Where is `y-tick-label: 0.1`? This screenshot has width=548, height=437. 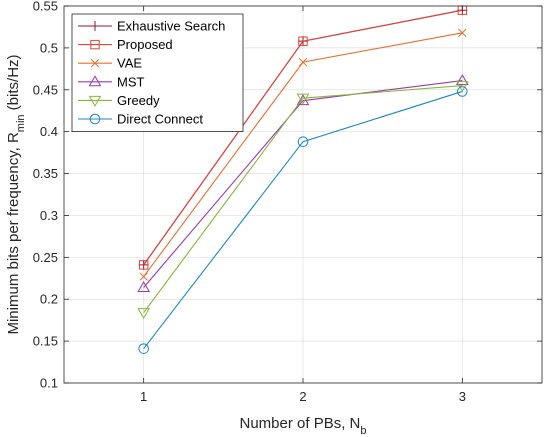
y-tick-label: 0.1 is located at coordinates (49, 383).